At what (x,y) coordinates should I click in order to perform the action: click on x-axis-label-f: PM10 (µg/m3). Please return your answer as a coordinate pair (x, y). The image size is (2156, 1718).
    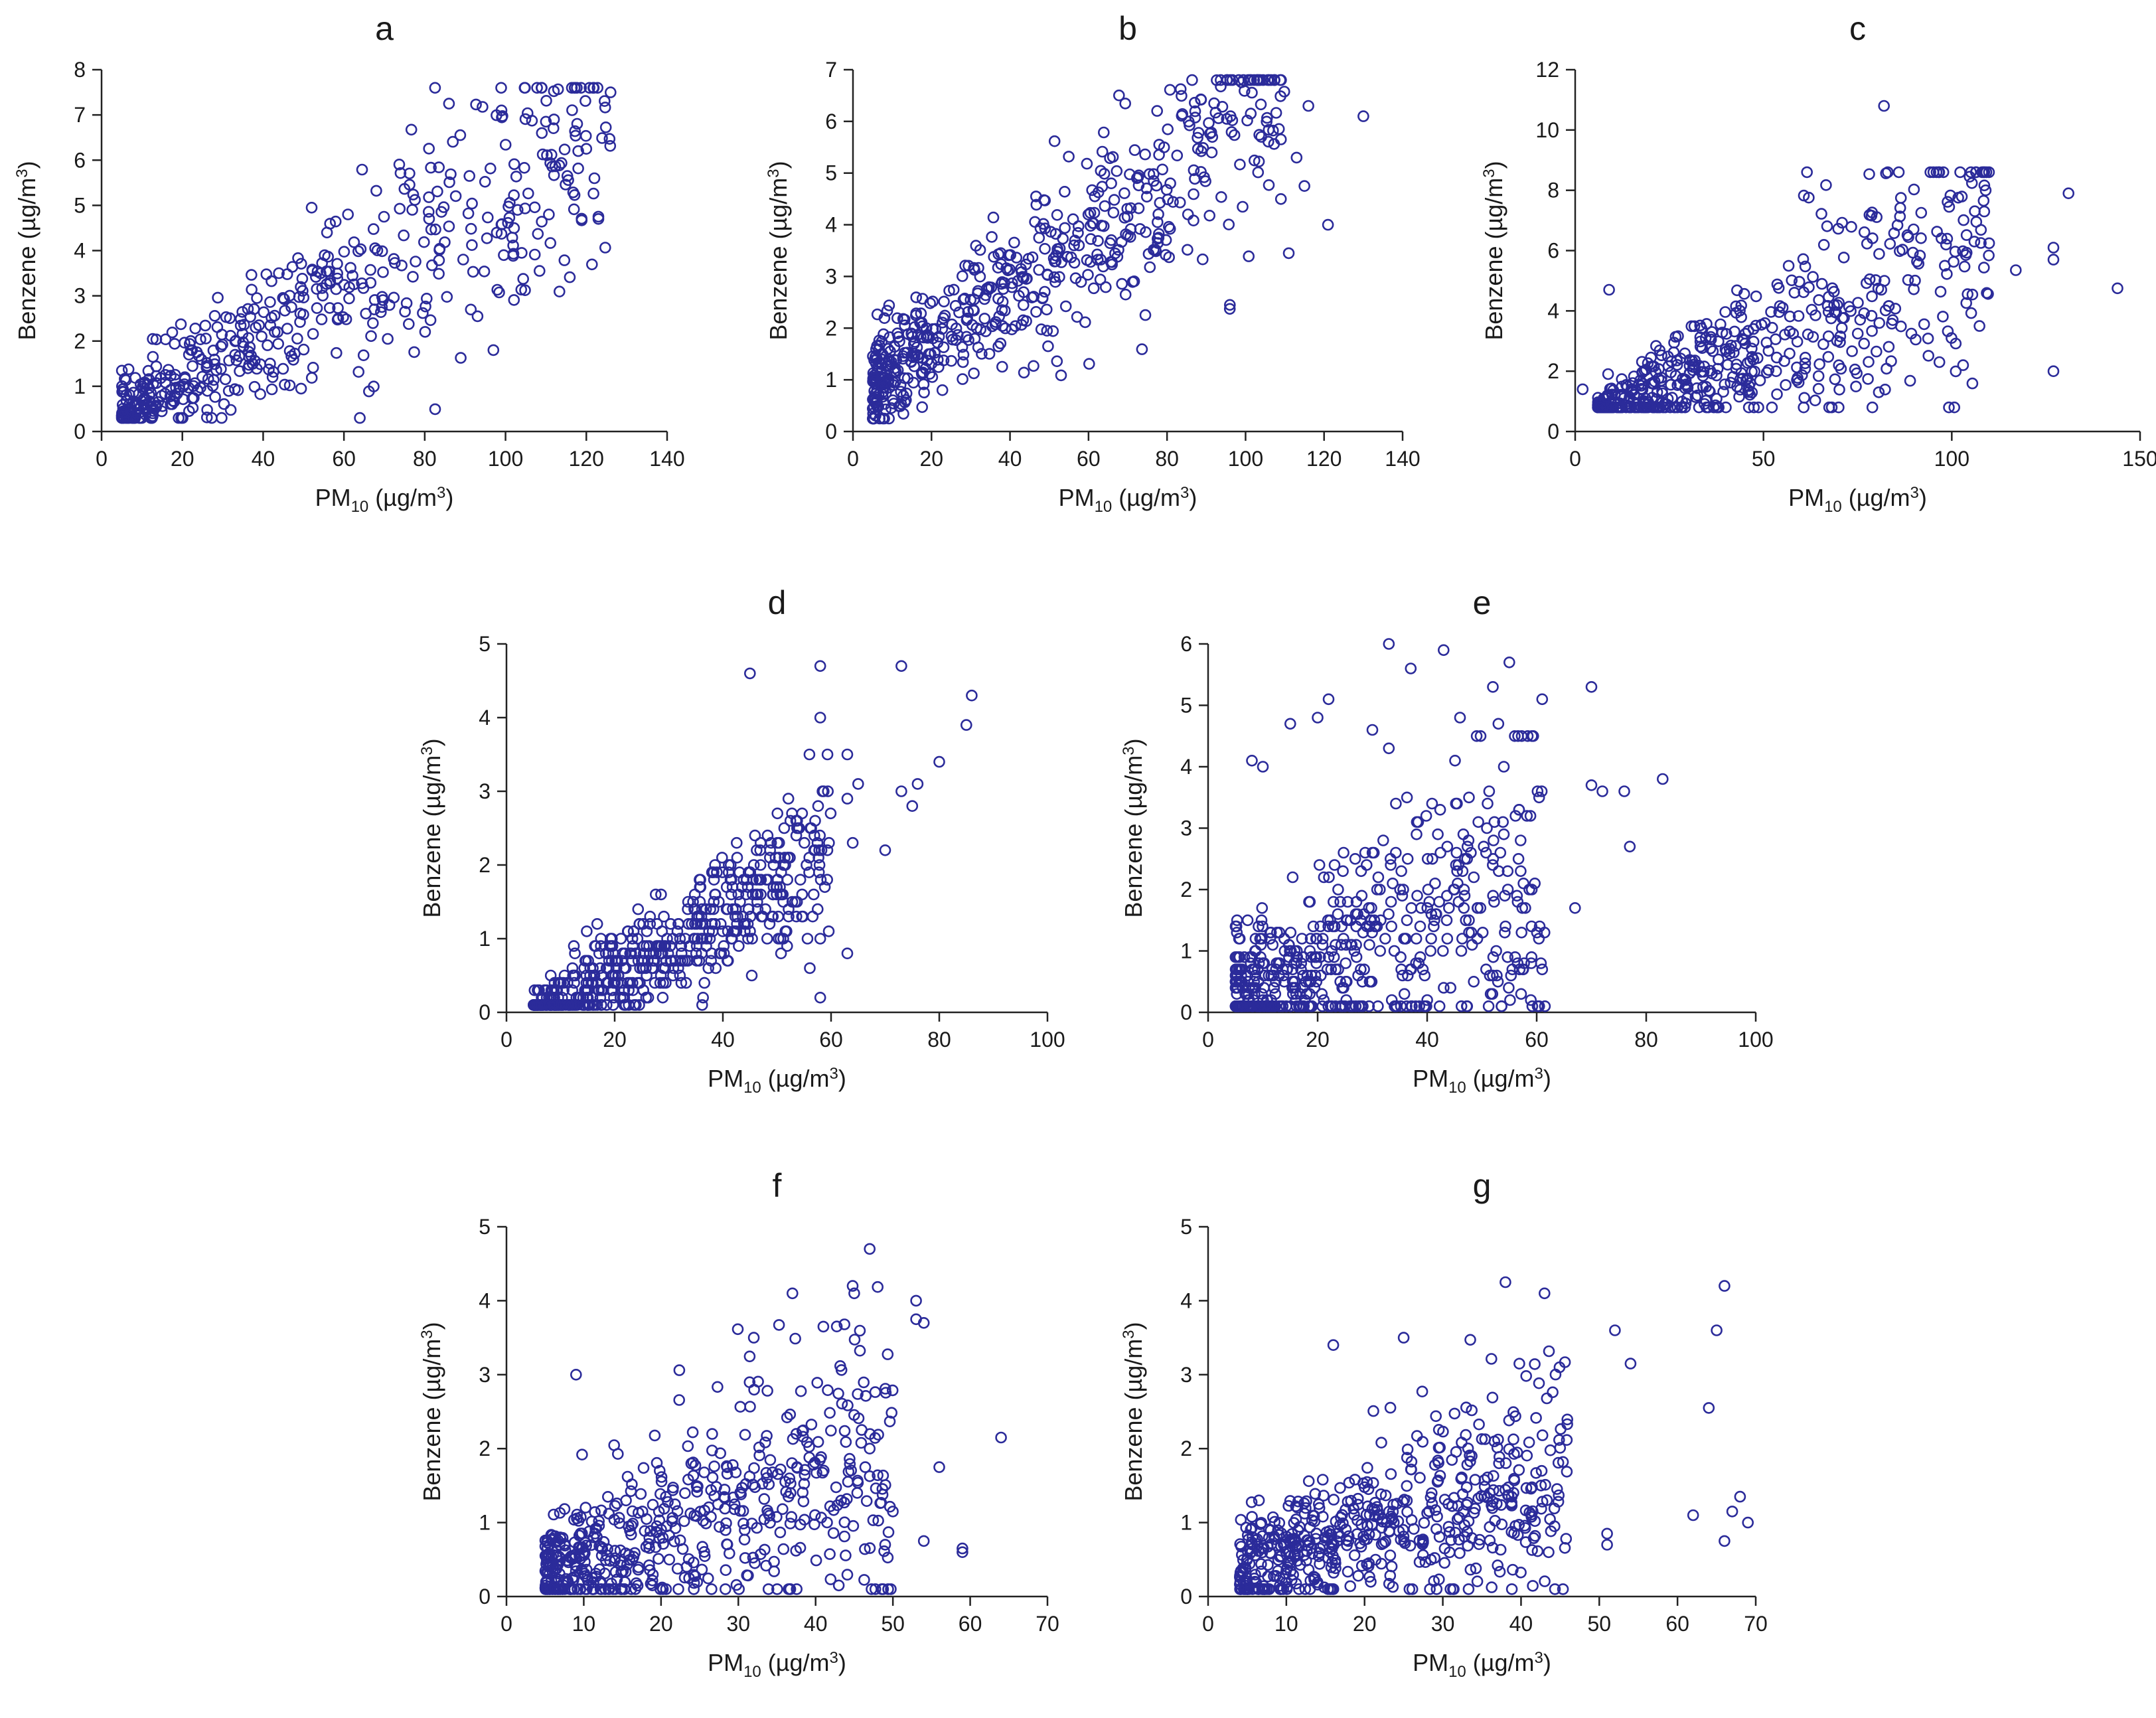
    Looking at the image, I should click on (777, 1665).